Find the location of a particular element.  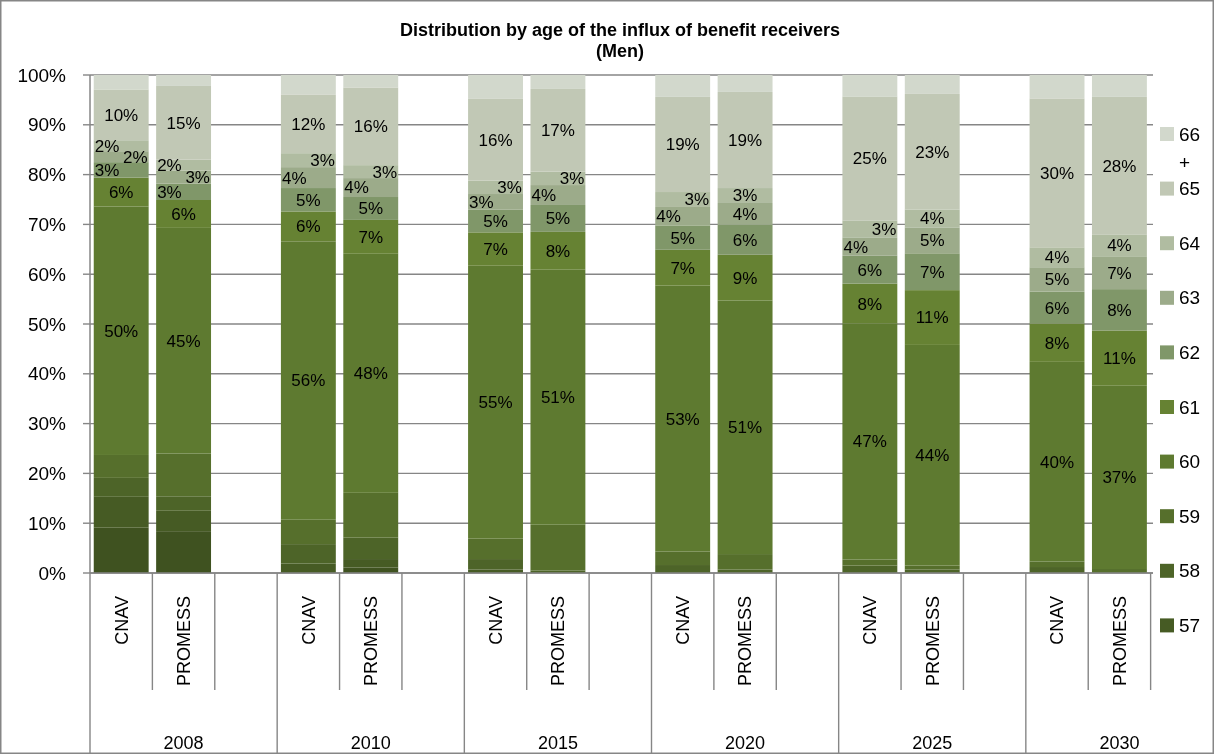

text: 2008 is located at coordinates (183, 743).